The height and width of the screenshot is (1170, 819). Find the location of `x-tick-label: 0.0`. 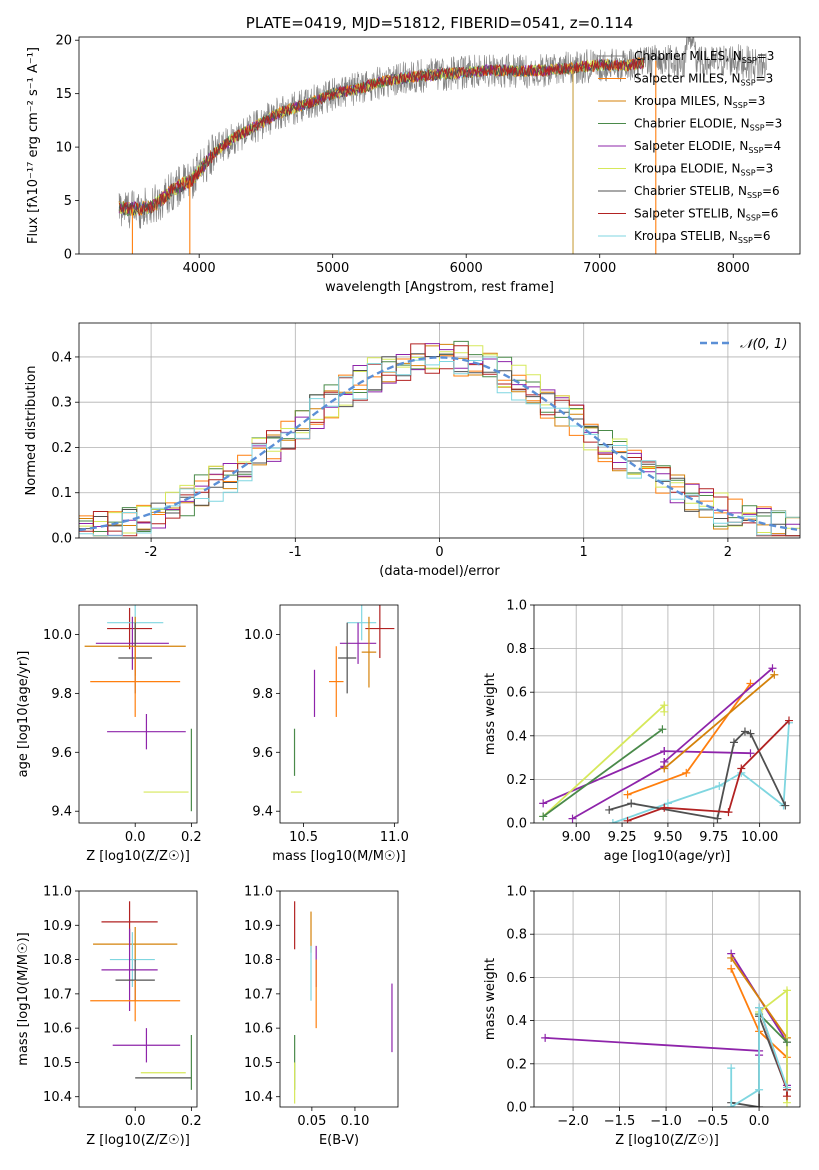

x-tick-label: 0.0 is located at coordinates (135, 837).